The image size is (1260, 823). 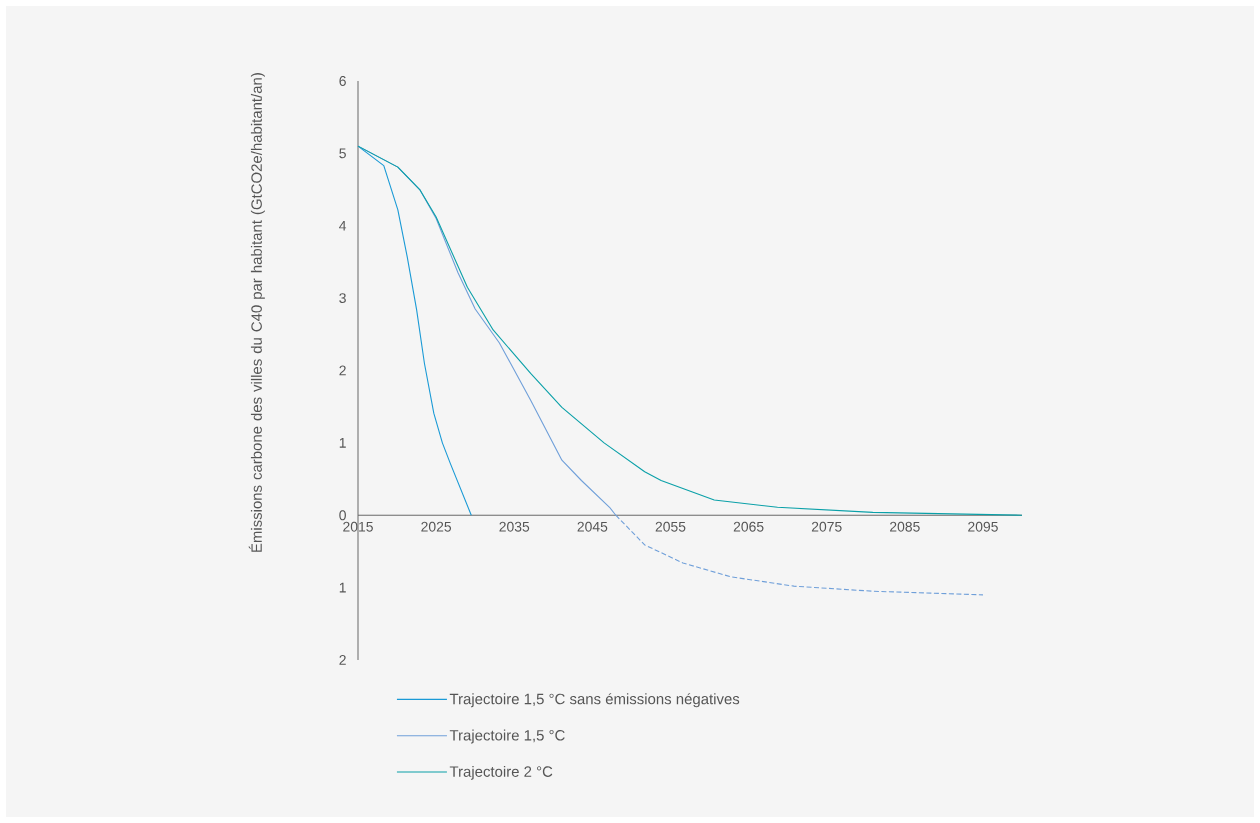 What do you see at coordinates (507, 736) in the screenshot?
I see `legend-label: Trajectoire 1,5 °C` at bounding box center [507, 736].